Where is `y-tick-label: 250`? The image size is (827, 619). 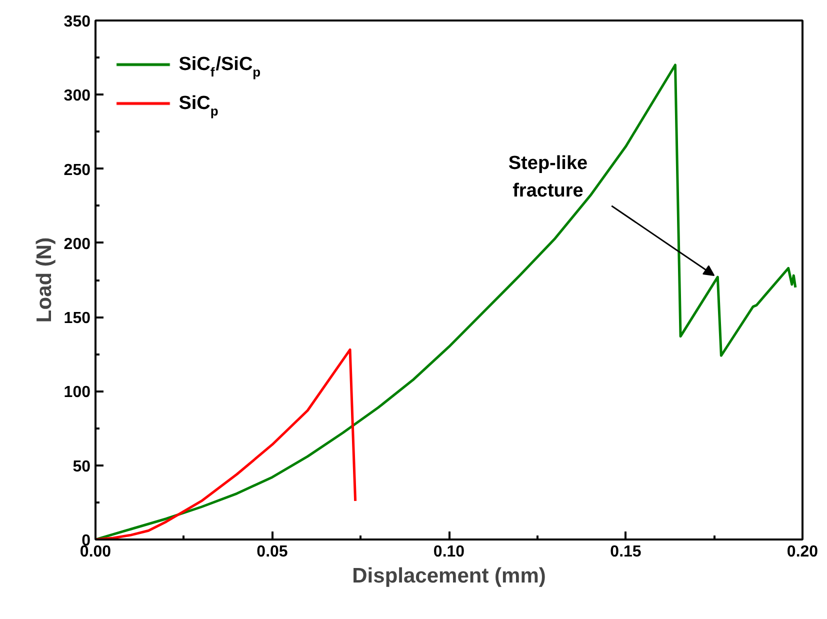 y-tick-label: 250 is located at coordinates (77, 170).